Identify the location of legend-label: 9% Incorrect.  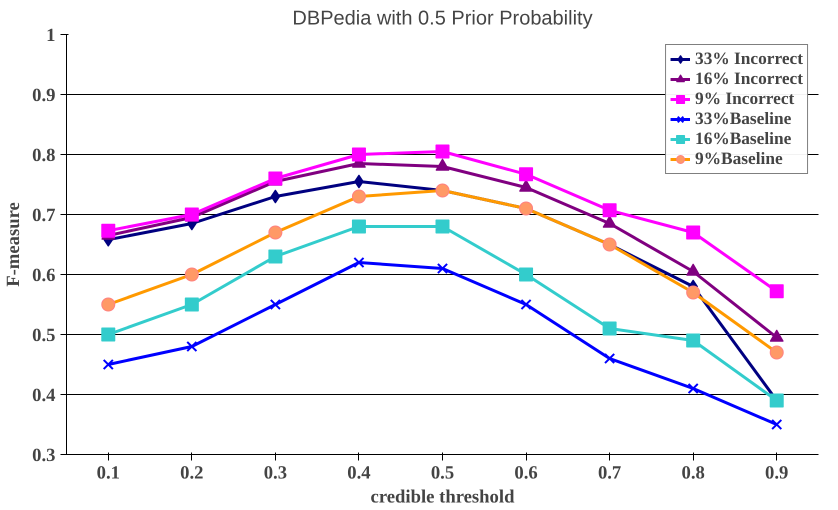
(744, 99).